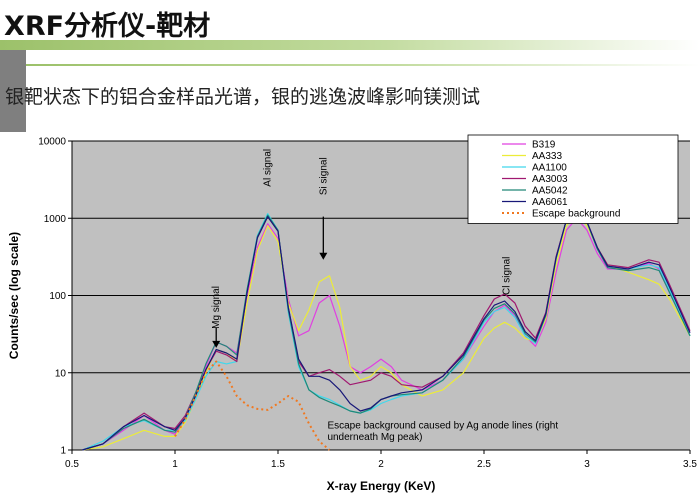 This screenshot has height=500, width=700. What do you see at coordinates (587, 464) in the screenshot?
I see `x-tick-label: 3` at bounding box center [587, 464].